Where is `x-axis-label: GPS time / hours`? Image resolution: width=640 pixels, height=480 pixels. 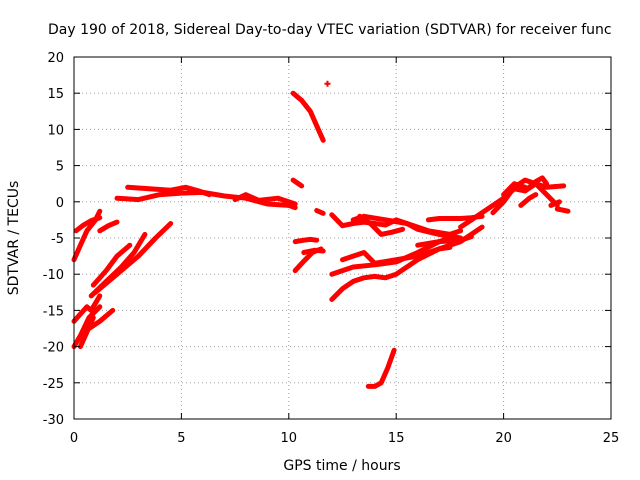
x-axis-label: GPS time / hours is located at coordinates (341, 466).